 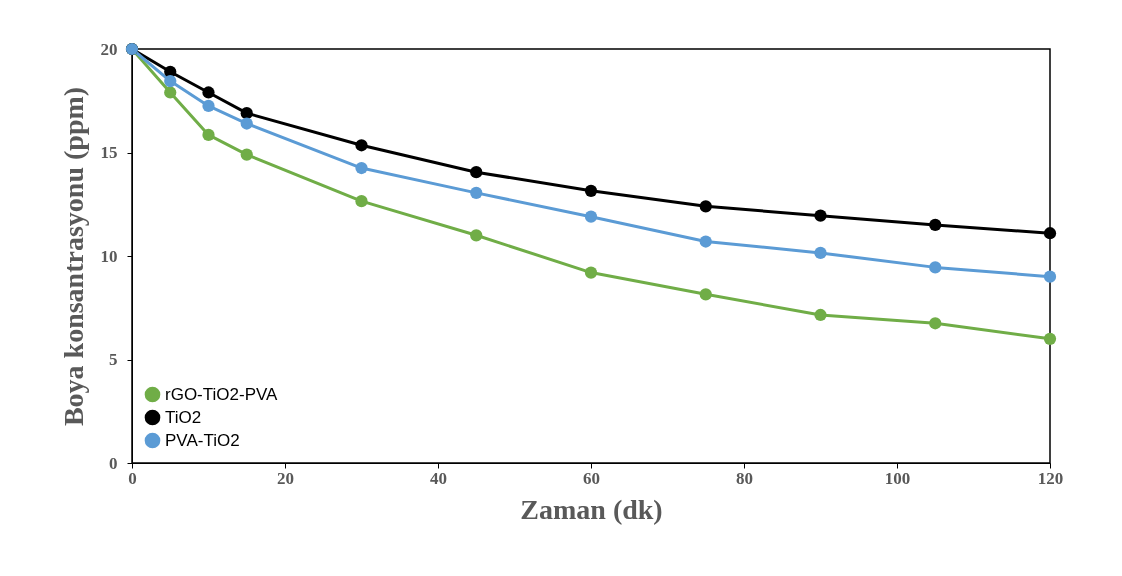 I want to click on y-tick-label: 5, so click(x=113, y=359).